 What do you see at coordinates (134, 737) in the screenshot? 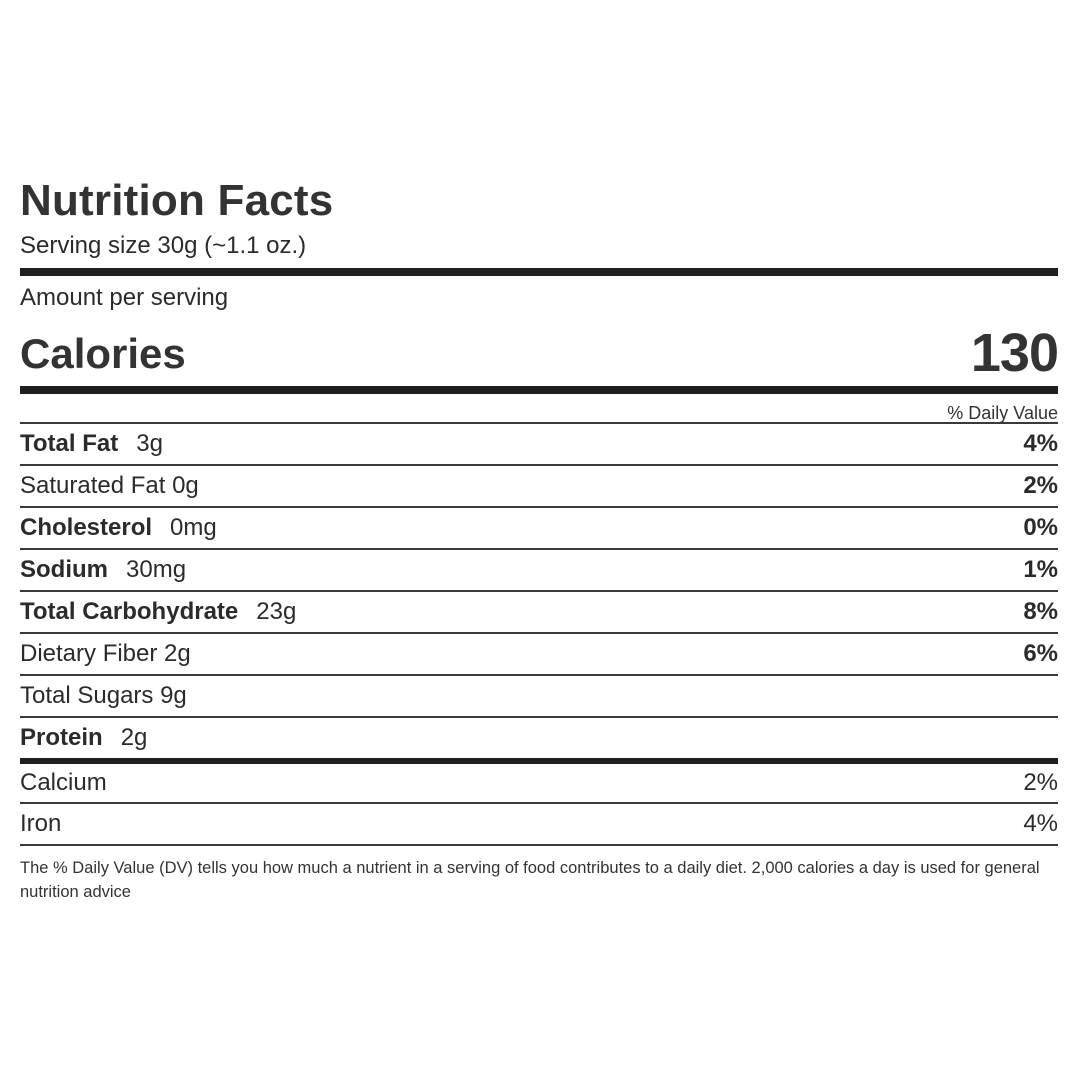
I see `nutrient-amount: 2g` at bounding box center [134, 737].